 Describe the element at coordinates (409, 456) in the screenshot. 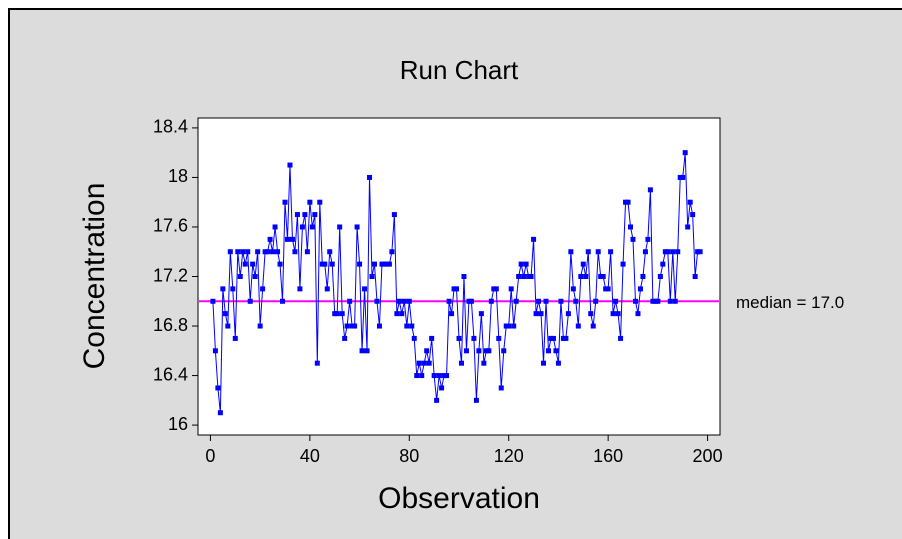

I see `x-tick-label: 80` at that location.